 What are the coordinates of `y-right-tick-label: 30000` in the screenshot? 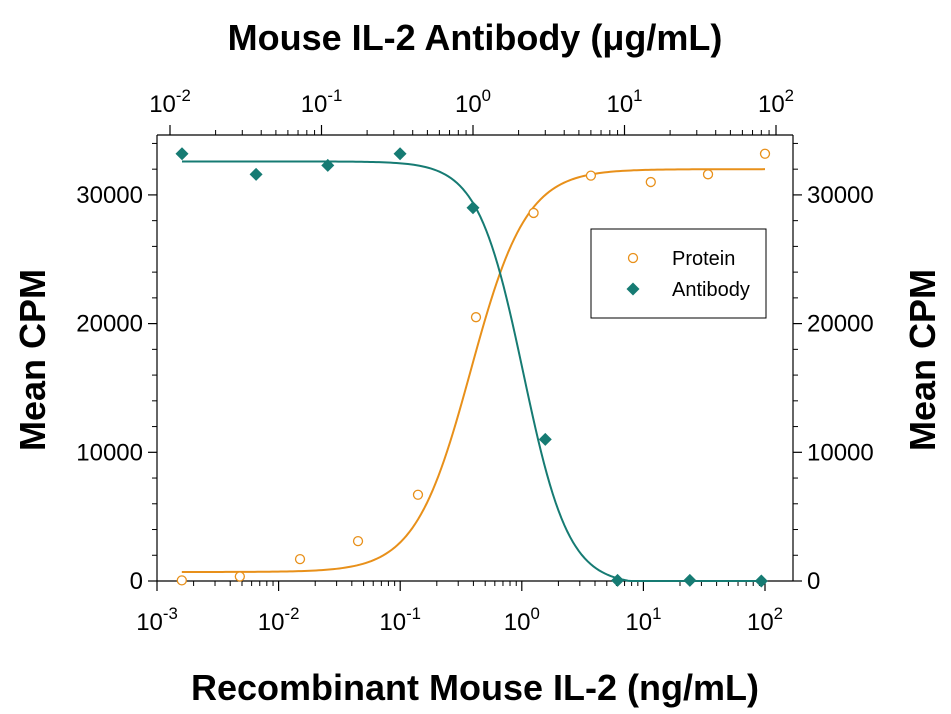 It's located at (840, 195).